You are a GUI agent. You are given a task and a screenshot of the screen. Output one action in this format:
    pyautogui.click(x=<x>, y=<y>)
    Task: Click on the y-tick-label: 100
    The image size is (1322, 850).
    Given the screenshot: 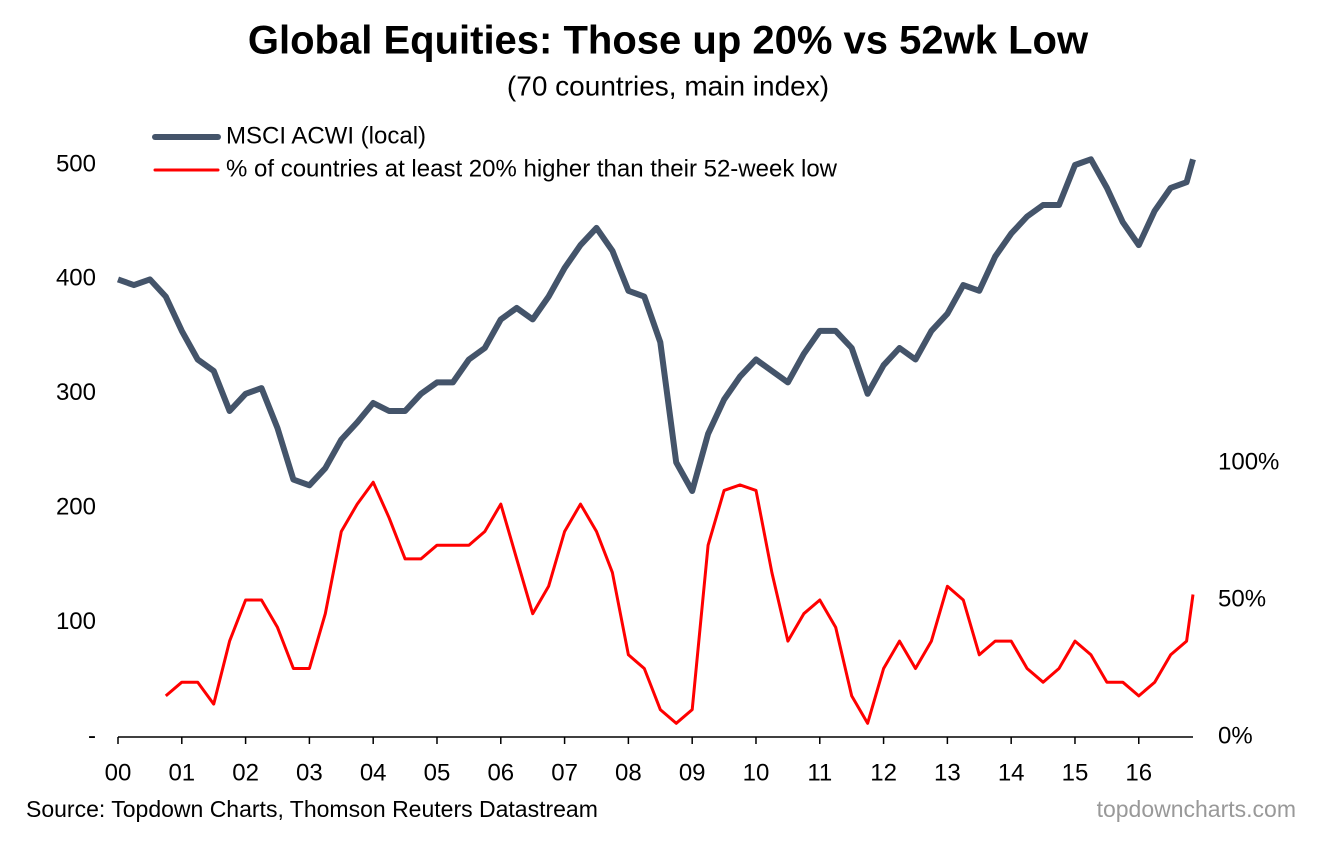 What is the action you would take?
    pyautogui.click(x=76, y=621)
    